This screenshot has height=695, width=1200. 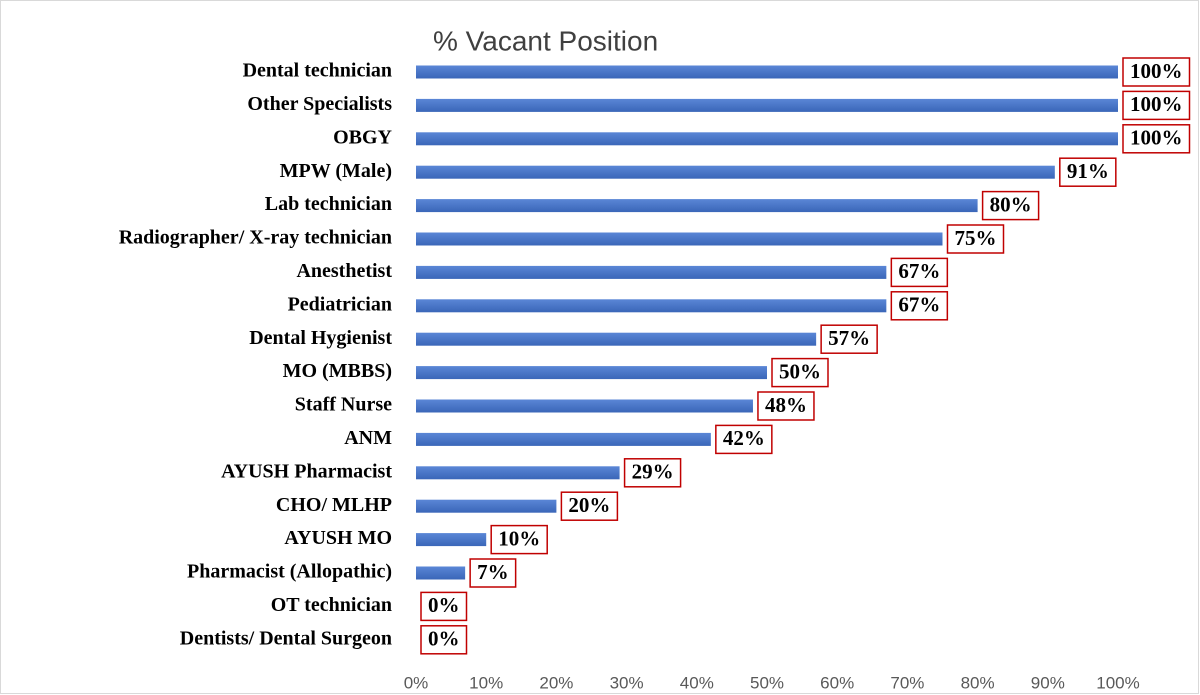 What do you see at coordinates (978, 682) in the screenshot?
I see `x-tick-label: 80%` at bounding box center [978, 682].